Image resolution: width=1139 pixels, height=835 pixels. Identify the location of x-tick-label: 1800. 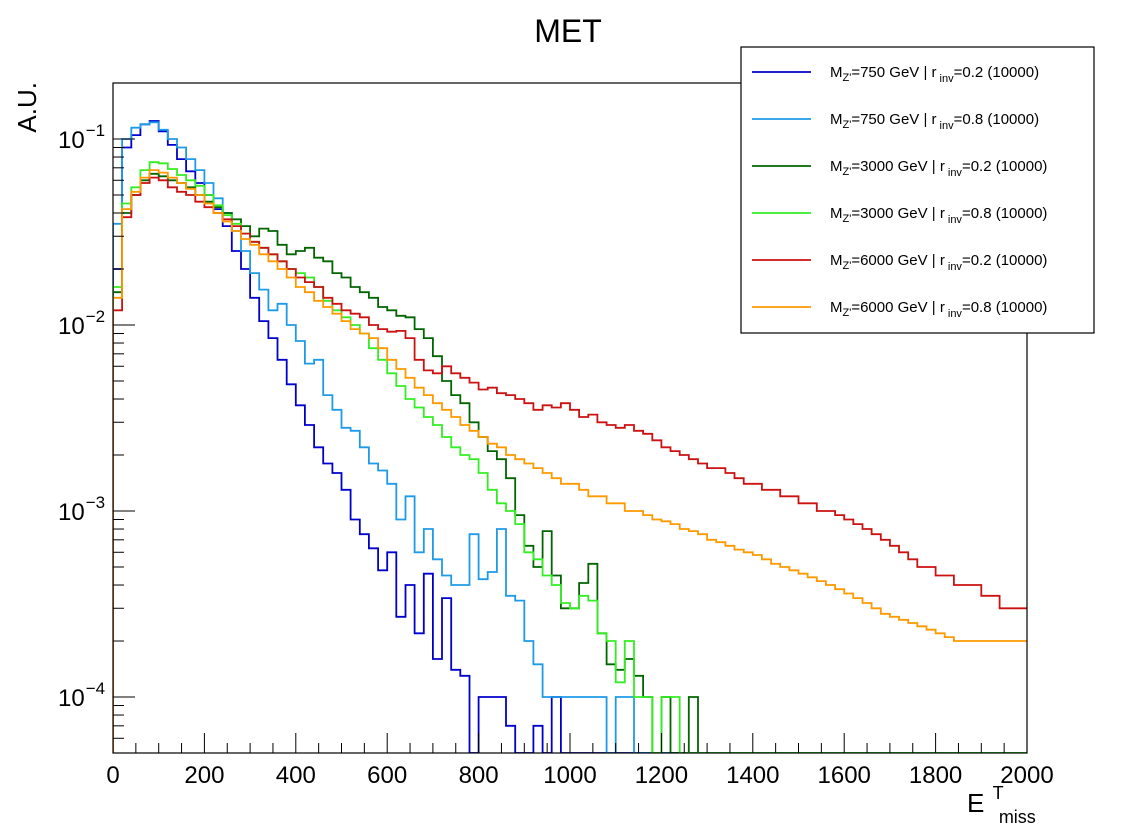
(935, 775).